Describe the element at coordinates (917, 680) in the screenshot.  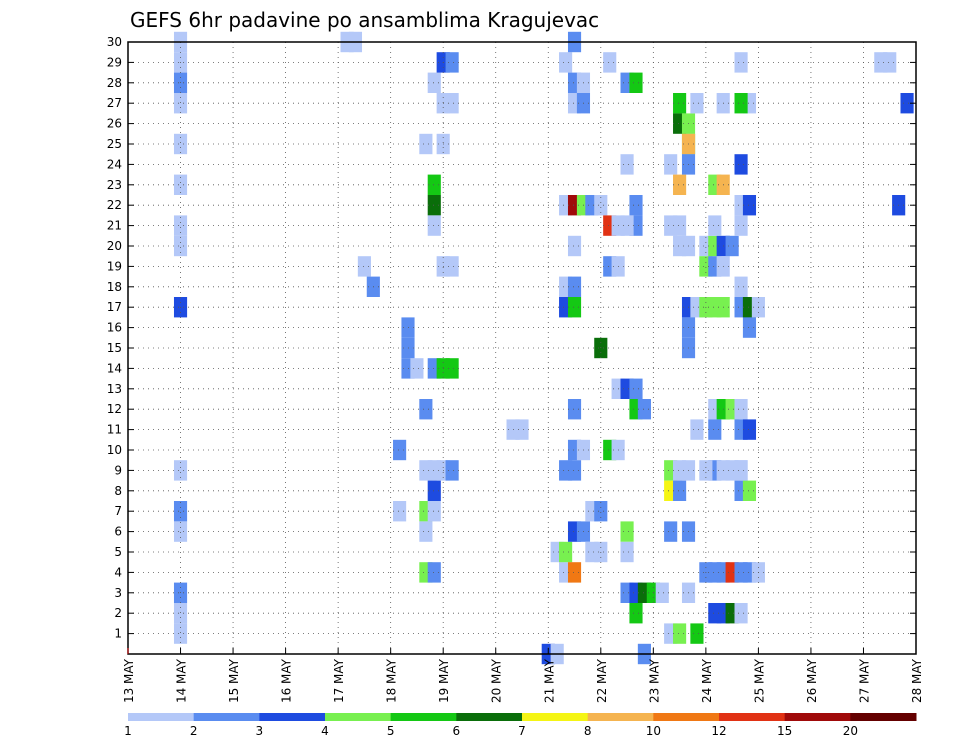
I see `x-tick-label: 28 MAY` at that location.